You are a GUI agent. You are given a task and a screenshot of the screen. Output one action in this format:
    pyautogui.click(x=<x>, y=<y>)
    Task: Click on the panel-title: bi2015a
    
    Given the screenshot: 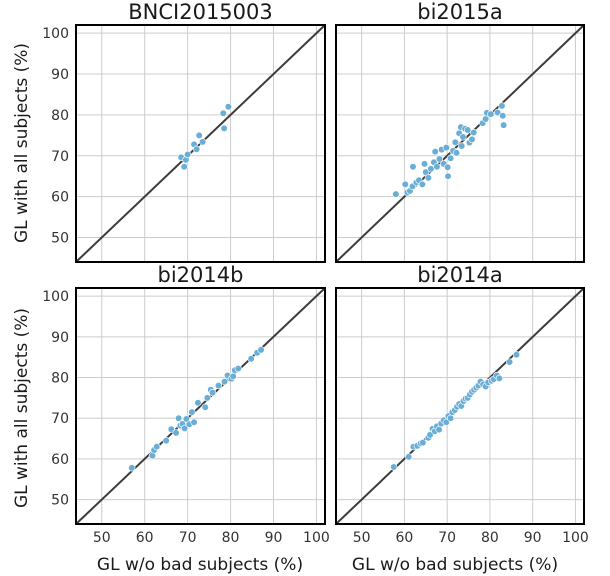 What is the action you would take?
    pyautogui.click(x=459, y=12)
    